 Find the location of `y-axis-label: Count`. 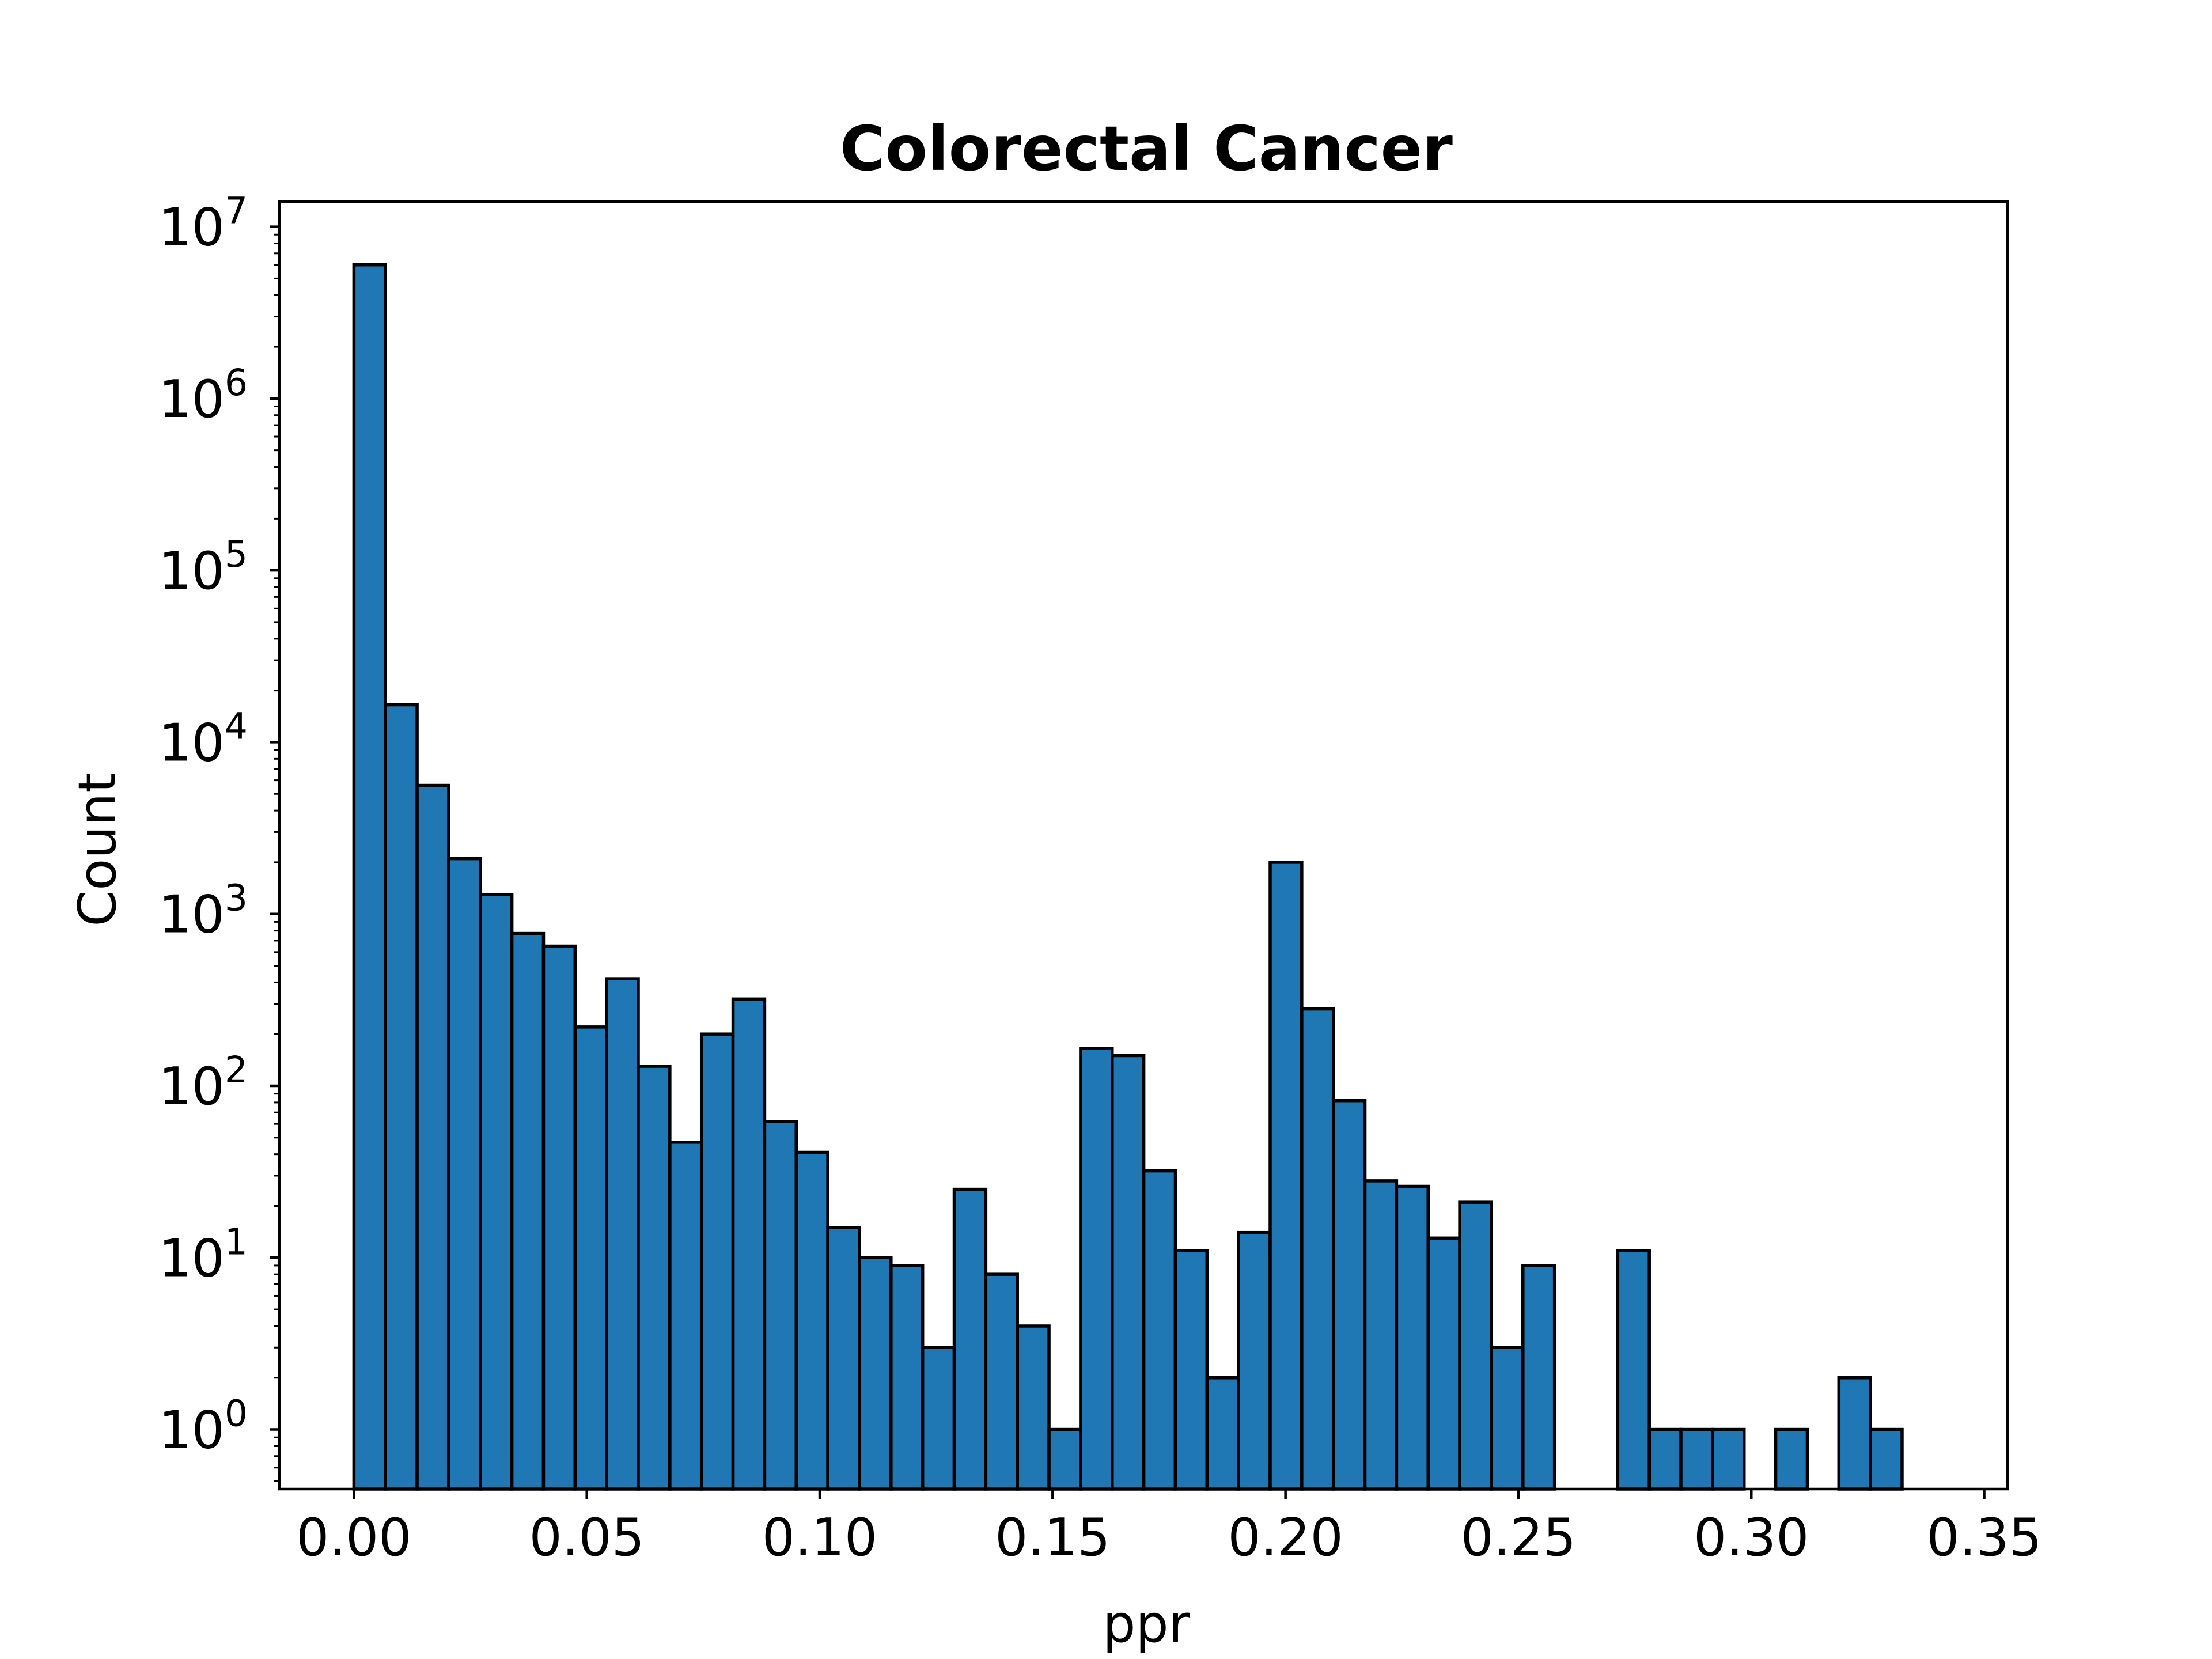

y-axis-label: Count is located at coordinates (97, 849).